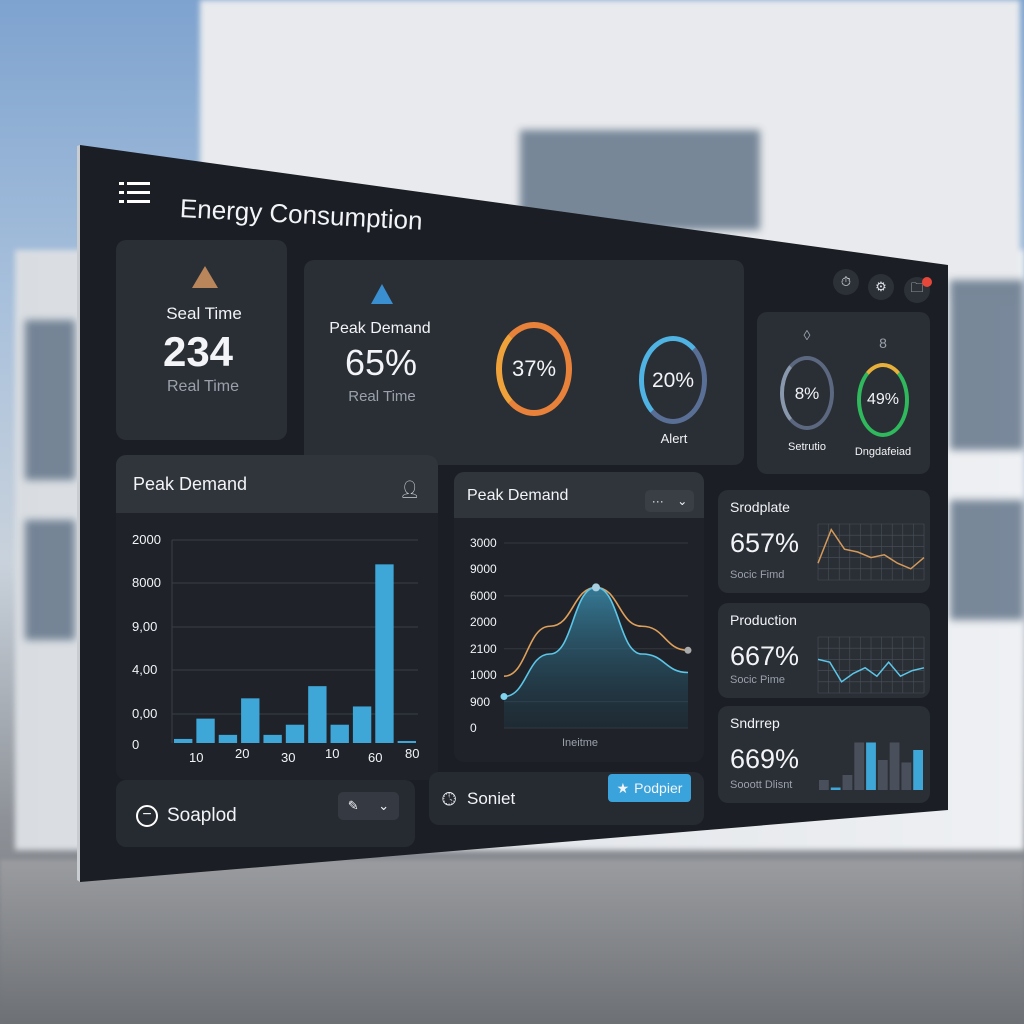 The image size is (1024, 1024). Describe the element at coordinates (883, 399) in the screenshot. I see `gauge-value: 49%` at that location.